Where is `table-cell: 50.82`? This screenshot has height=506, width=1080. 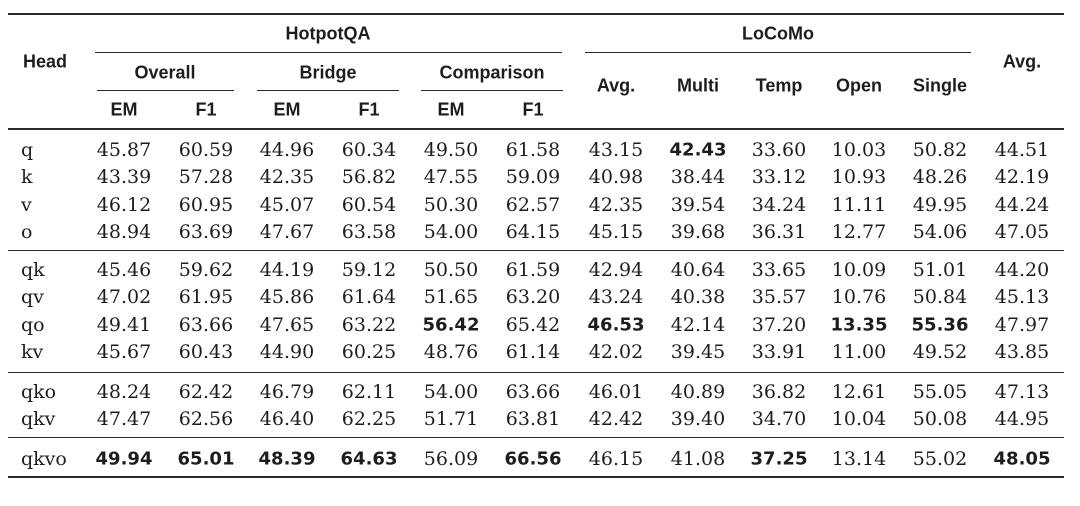
table-cell: 50.82 is located at coordinates (940, 150).